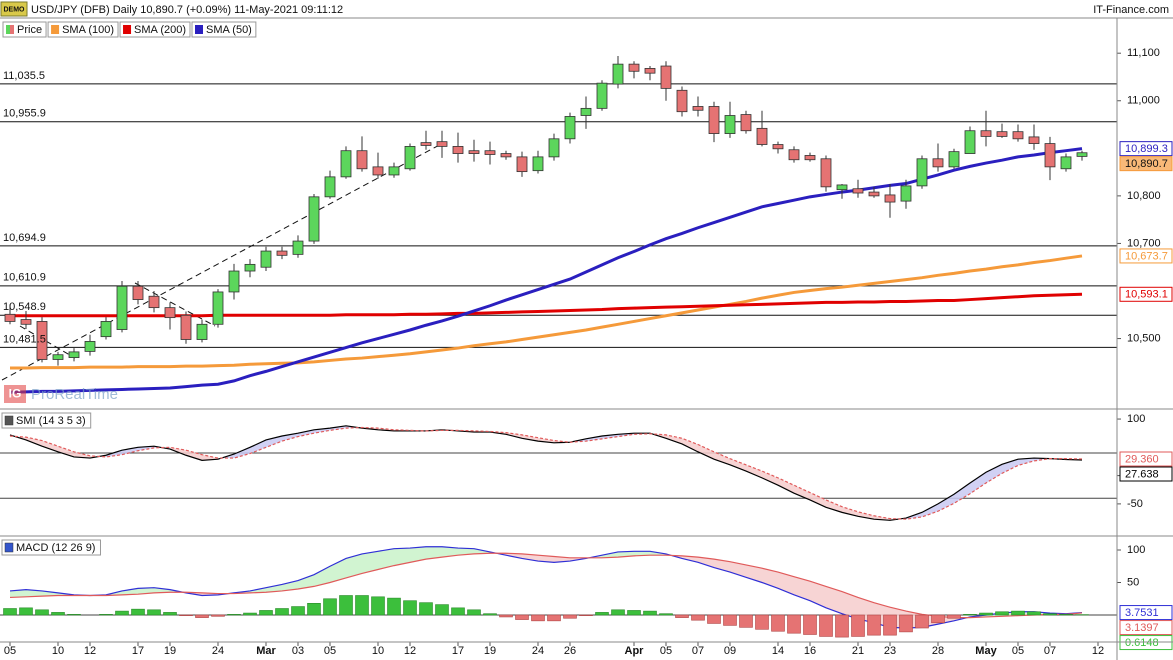 The width and height of the screenshot is (1173, 660). What do you see at coordinates (138, 651) in the screenshot?
I see `x-tick-label: 17` at bounding box center [138, 651].